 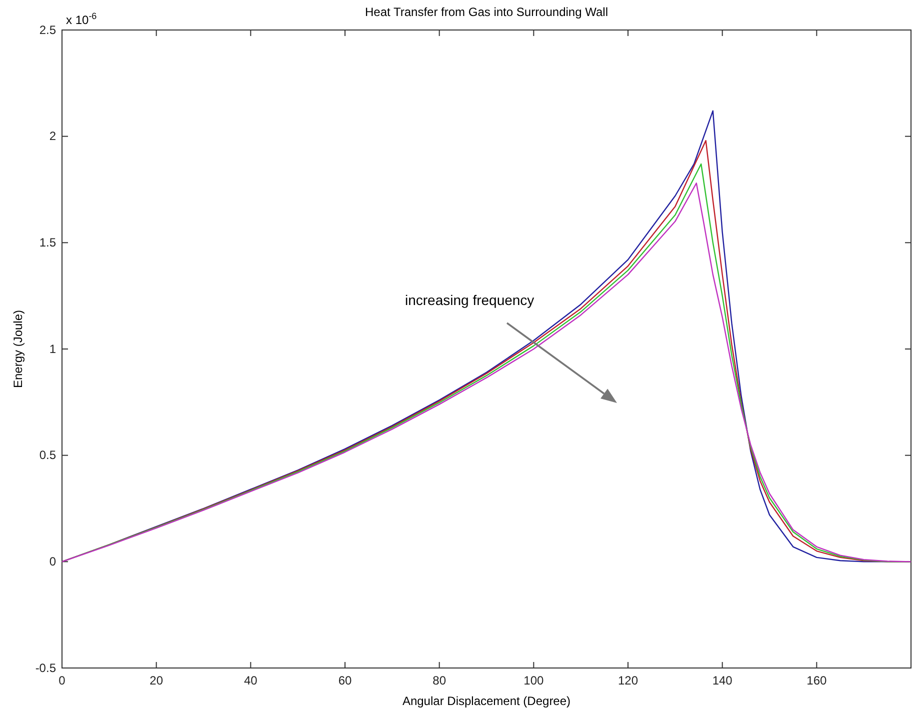 I want to click on y-tick-label: 0.5, so click(x=47, y=455).